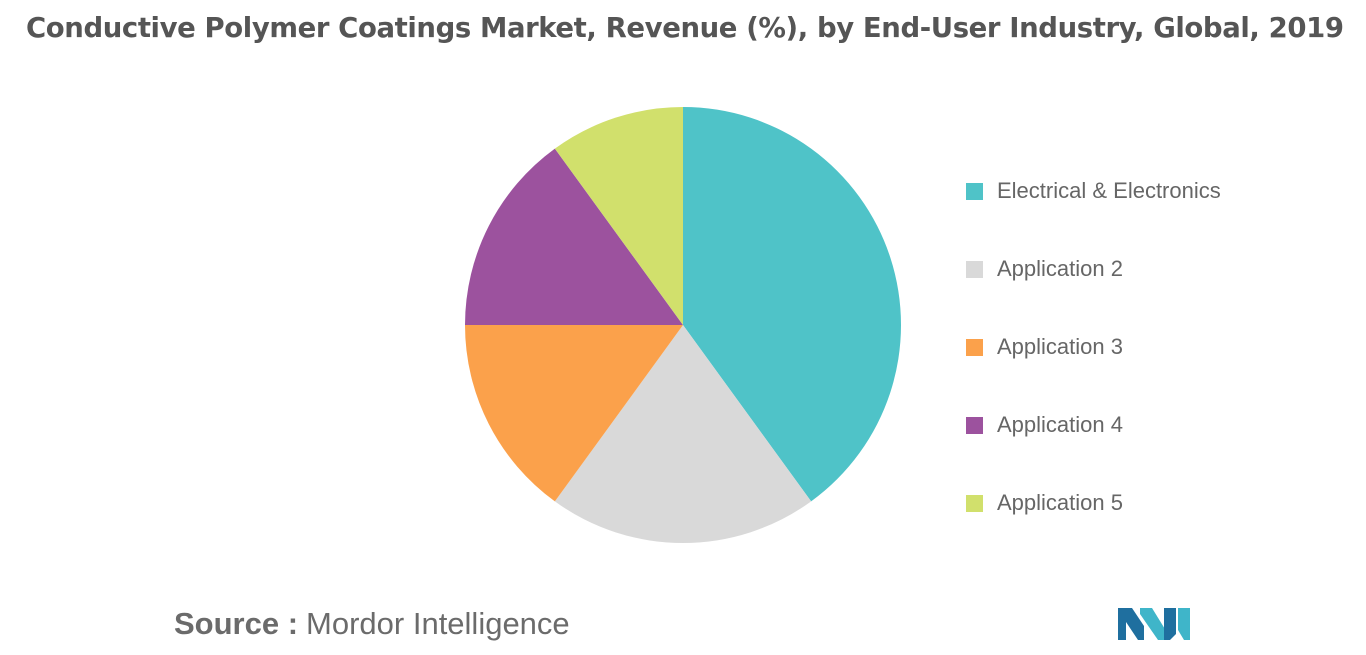  I want to click on mordor-intelligence-logo-icon, so click(1154, 624).